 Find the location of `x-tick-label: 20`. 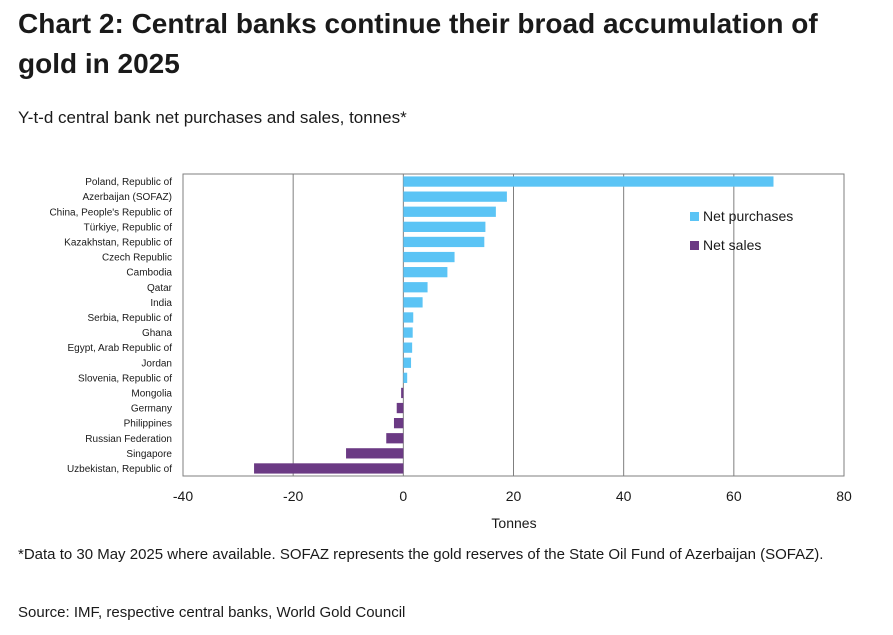

x-tick-label: 20 is located at coordinates (514, 496).